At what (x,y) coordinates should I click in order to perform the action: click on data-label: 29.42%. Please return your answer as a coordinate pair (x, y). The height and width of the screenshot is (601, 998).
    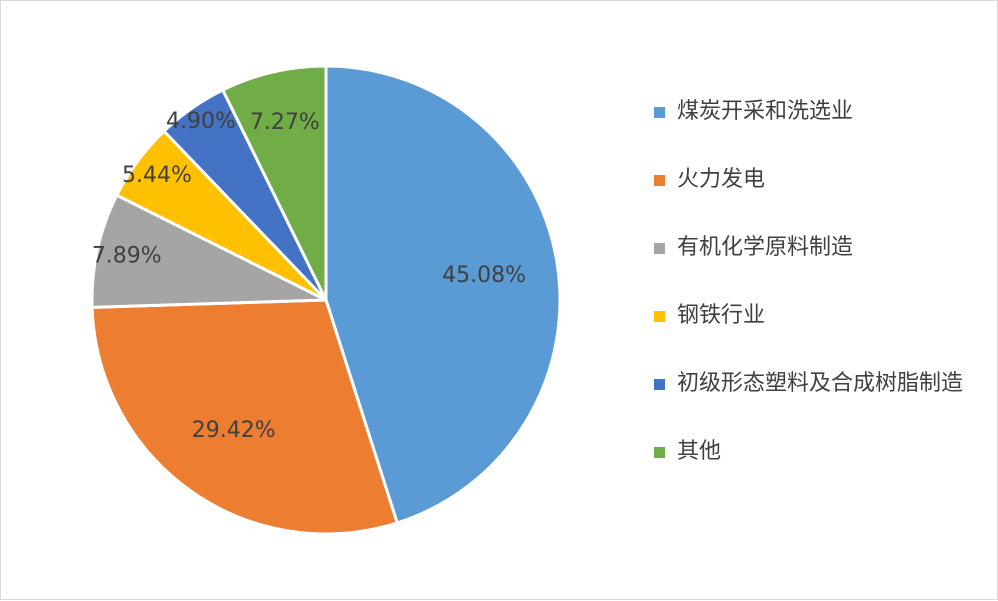
    Looking at the image, I should click on (234, 430).